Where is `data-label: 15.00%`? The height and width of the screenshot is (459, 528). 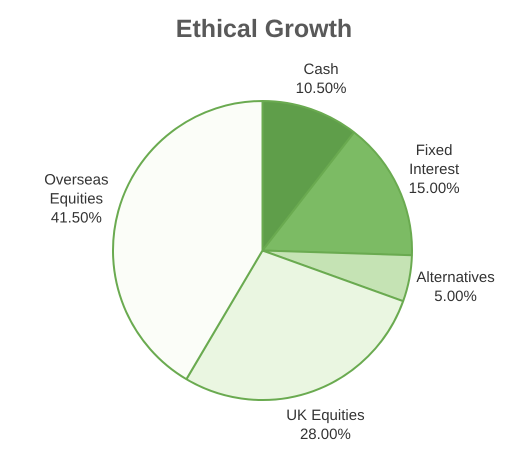
data-label: 15.00% is located at coordinates (434, 188).